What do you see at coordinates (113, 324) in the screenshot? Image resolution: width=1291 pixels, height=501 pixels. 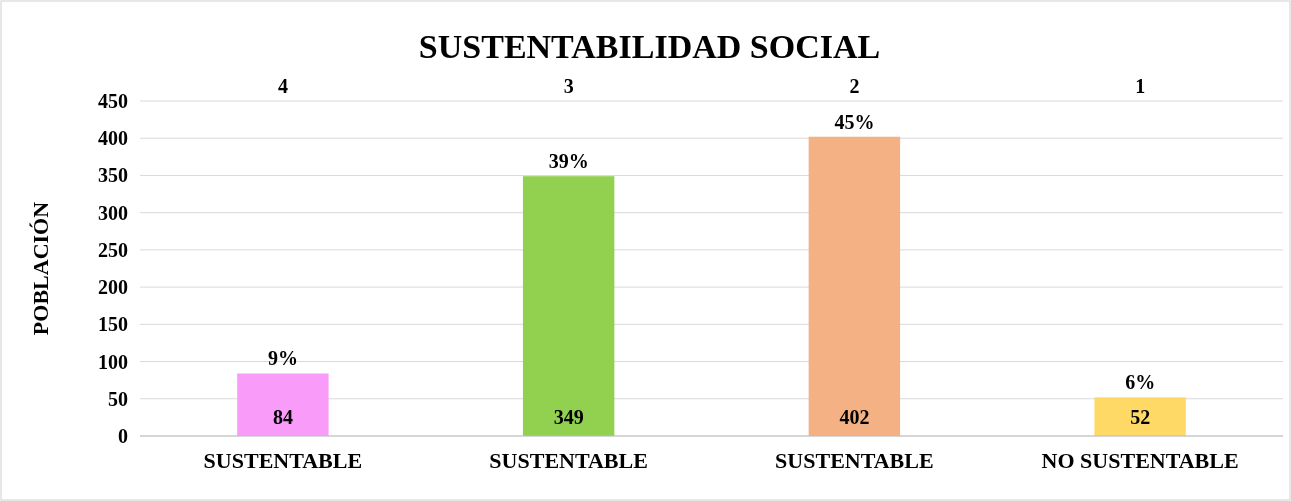 I see `y-tick-label: 150` at bounding box center [113, 324].